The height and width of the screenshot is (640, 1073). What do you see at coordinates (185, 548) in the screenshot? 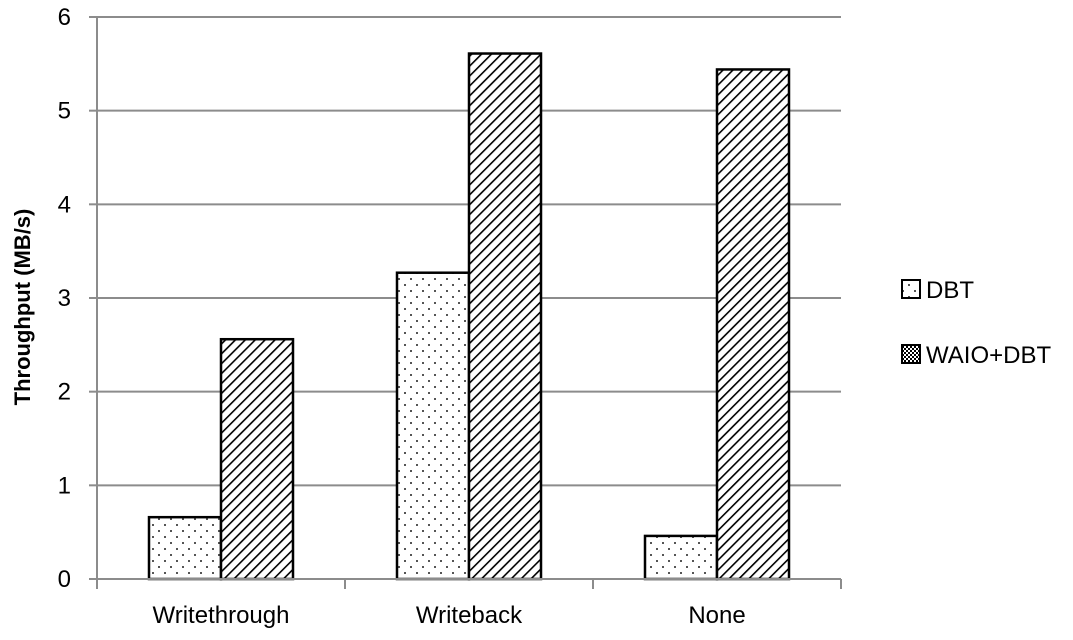
I see `bar-dbt-writethrough` at bounding box center [185, 548].